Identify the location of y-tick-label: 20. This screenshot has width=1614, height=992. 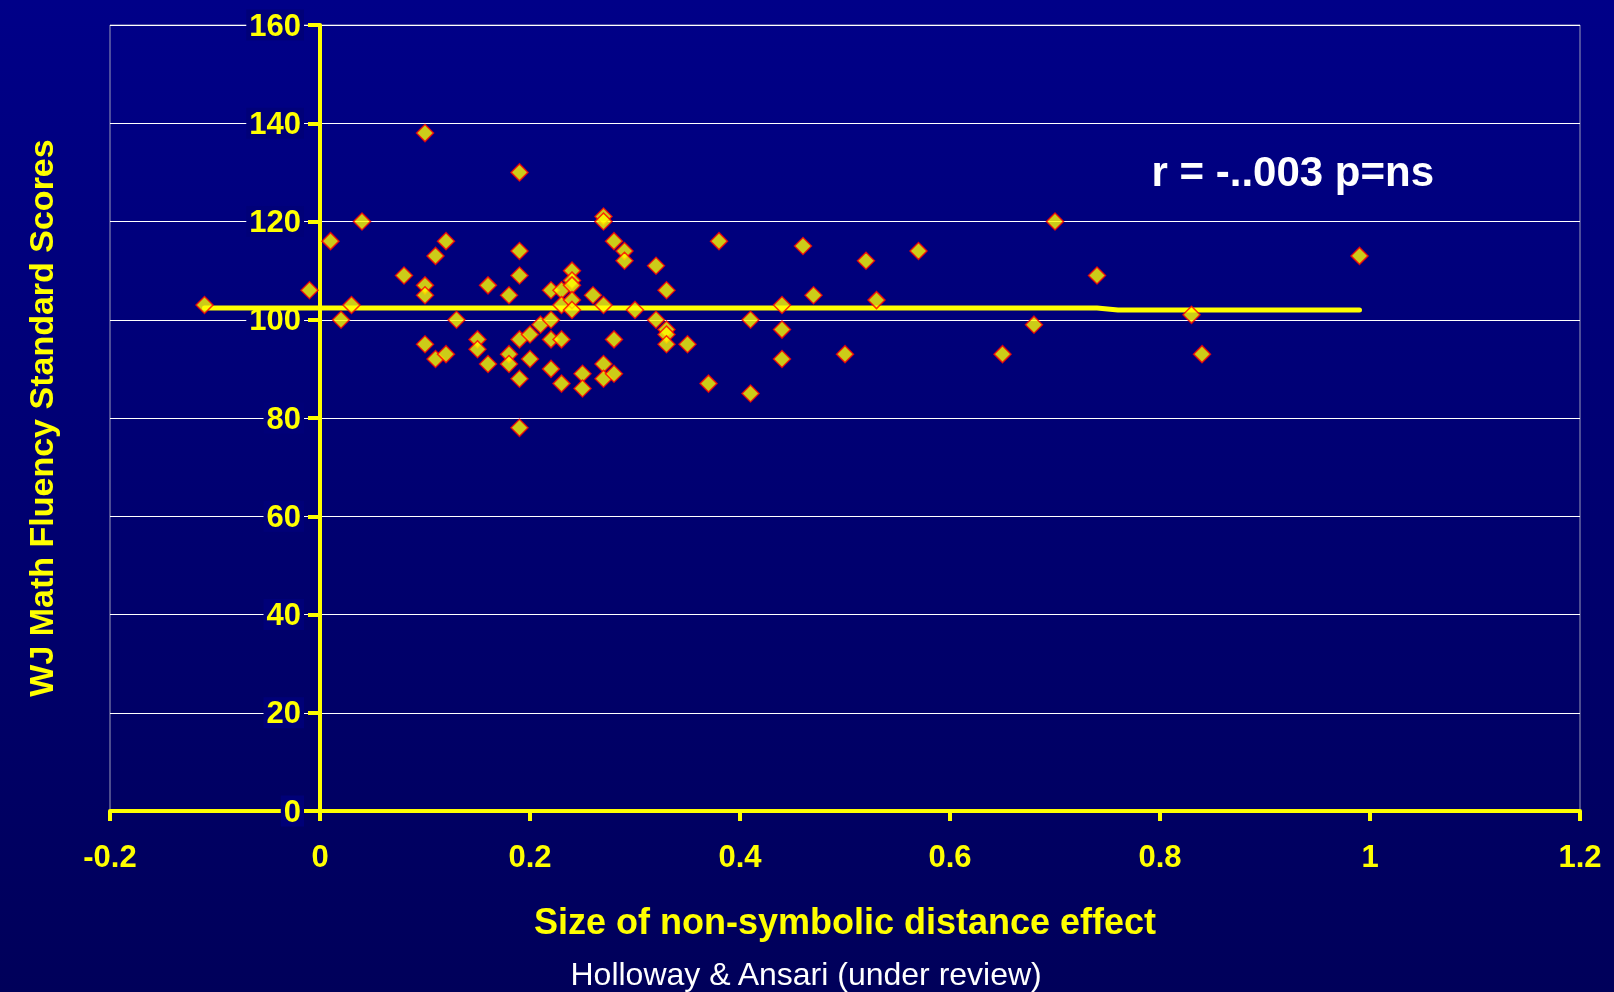
(283, 713).